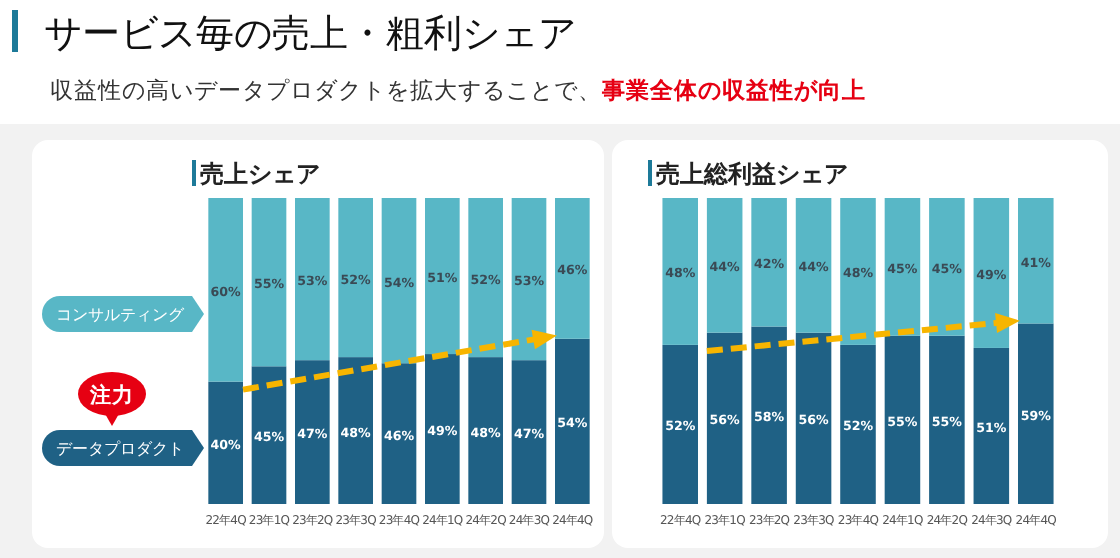  Describe the element at coordinates (752, 174) in the screenshot. I see `chart-title: 売上総利益シェア` at that location.